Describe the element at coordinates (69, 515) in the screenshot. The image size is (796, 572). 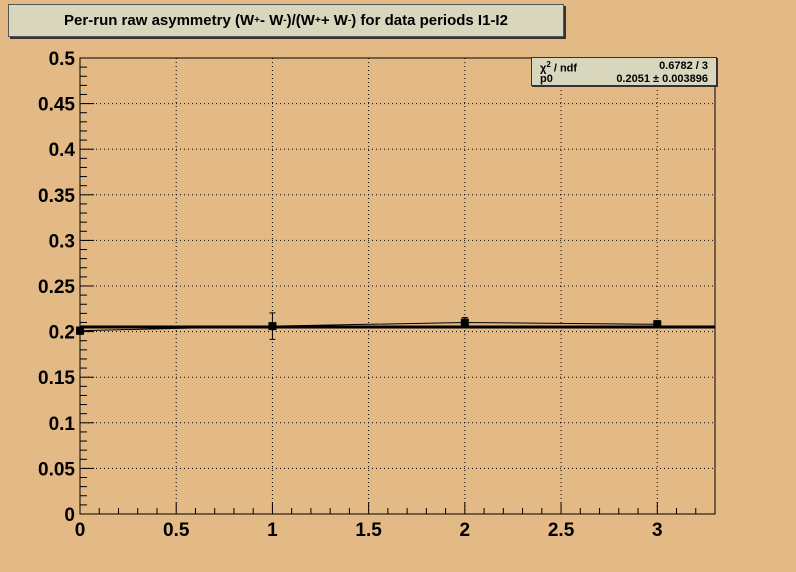
I see `y-tick-label-0: 0` at that location.